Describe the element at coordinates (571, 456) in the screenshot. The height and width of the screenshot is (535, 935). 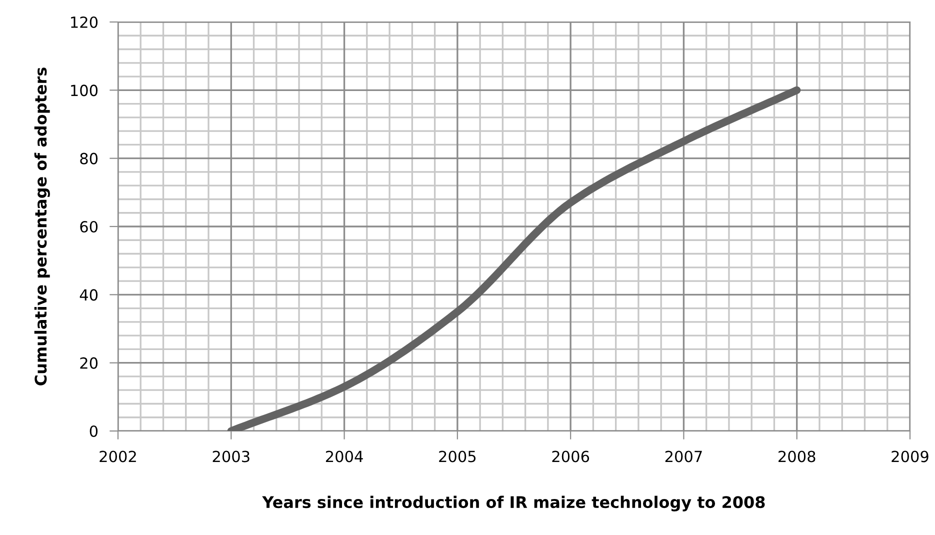
I see `x-tick-label: 2006` at that location.